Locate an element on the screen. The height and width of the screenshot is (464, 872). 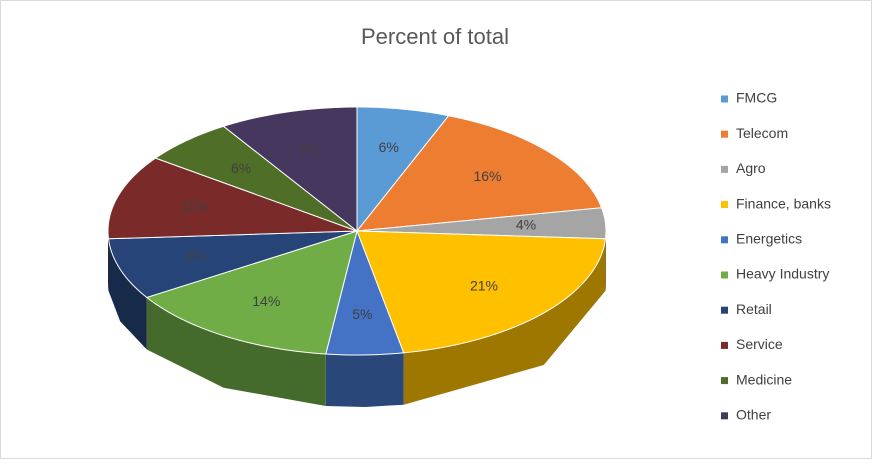
chart-title: Percent of total is located at coordinates (435, 36).